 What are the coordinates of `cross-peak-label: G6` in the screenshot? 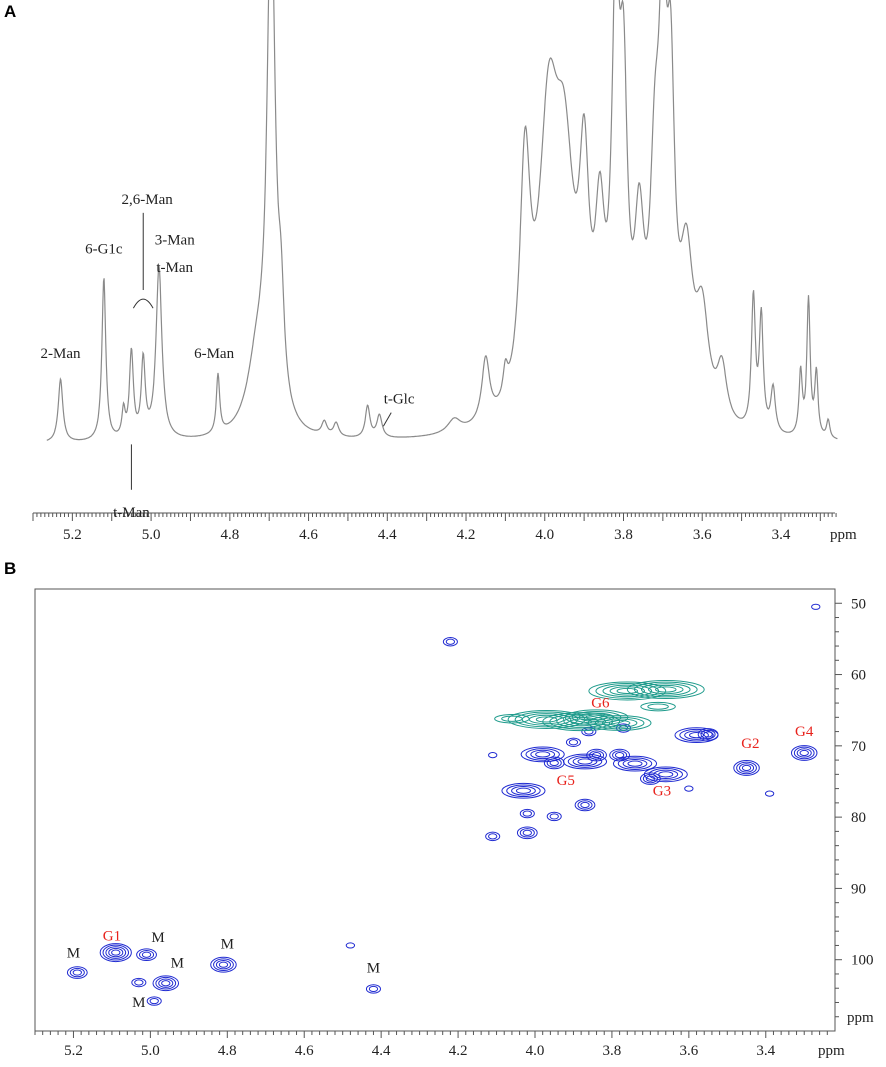 It's located at (600, 703).